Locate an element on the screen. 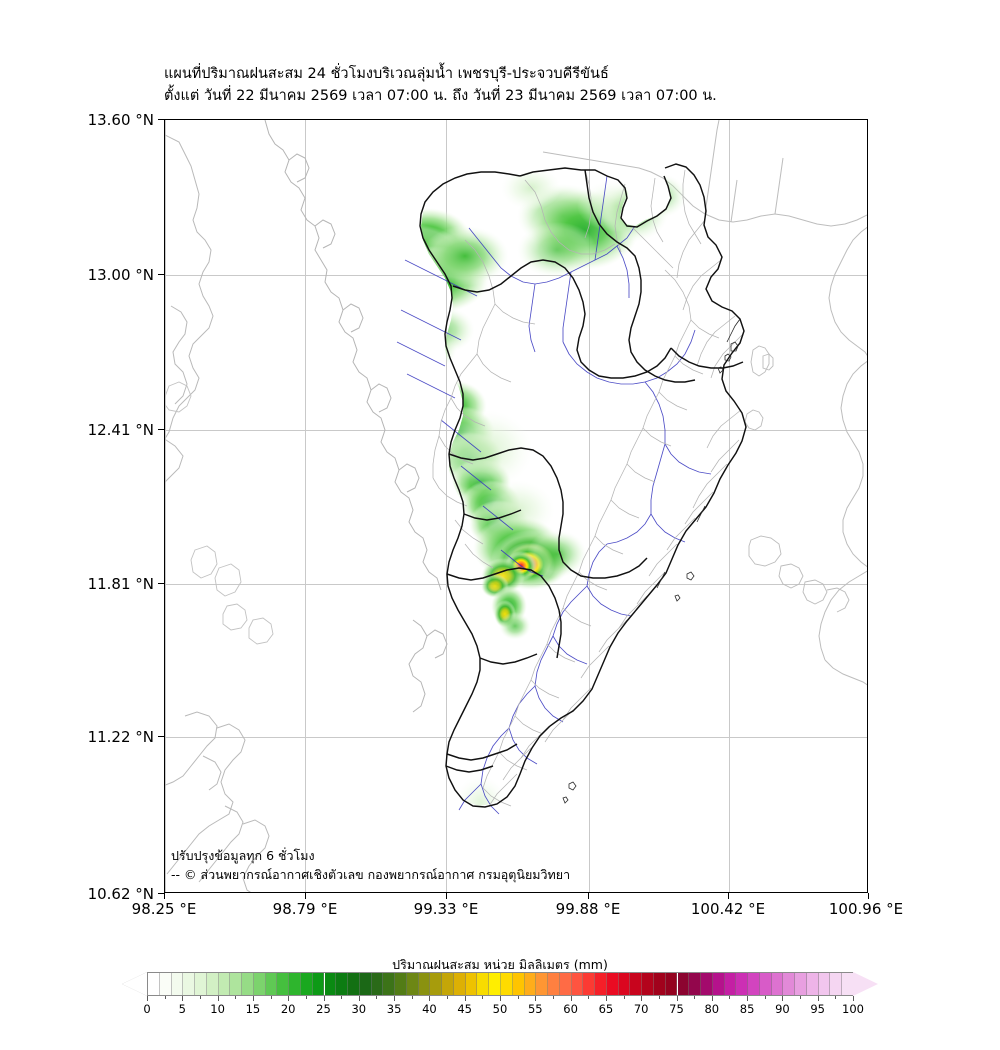 This screenshot has width=1000, height=1050. x-tick-label: 99.33 °E is located at coordinates (446, 909).